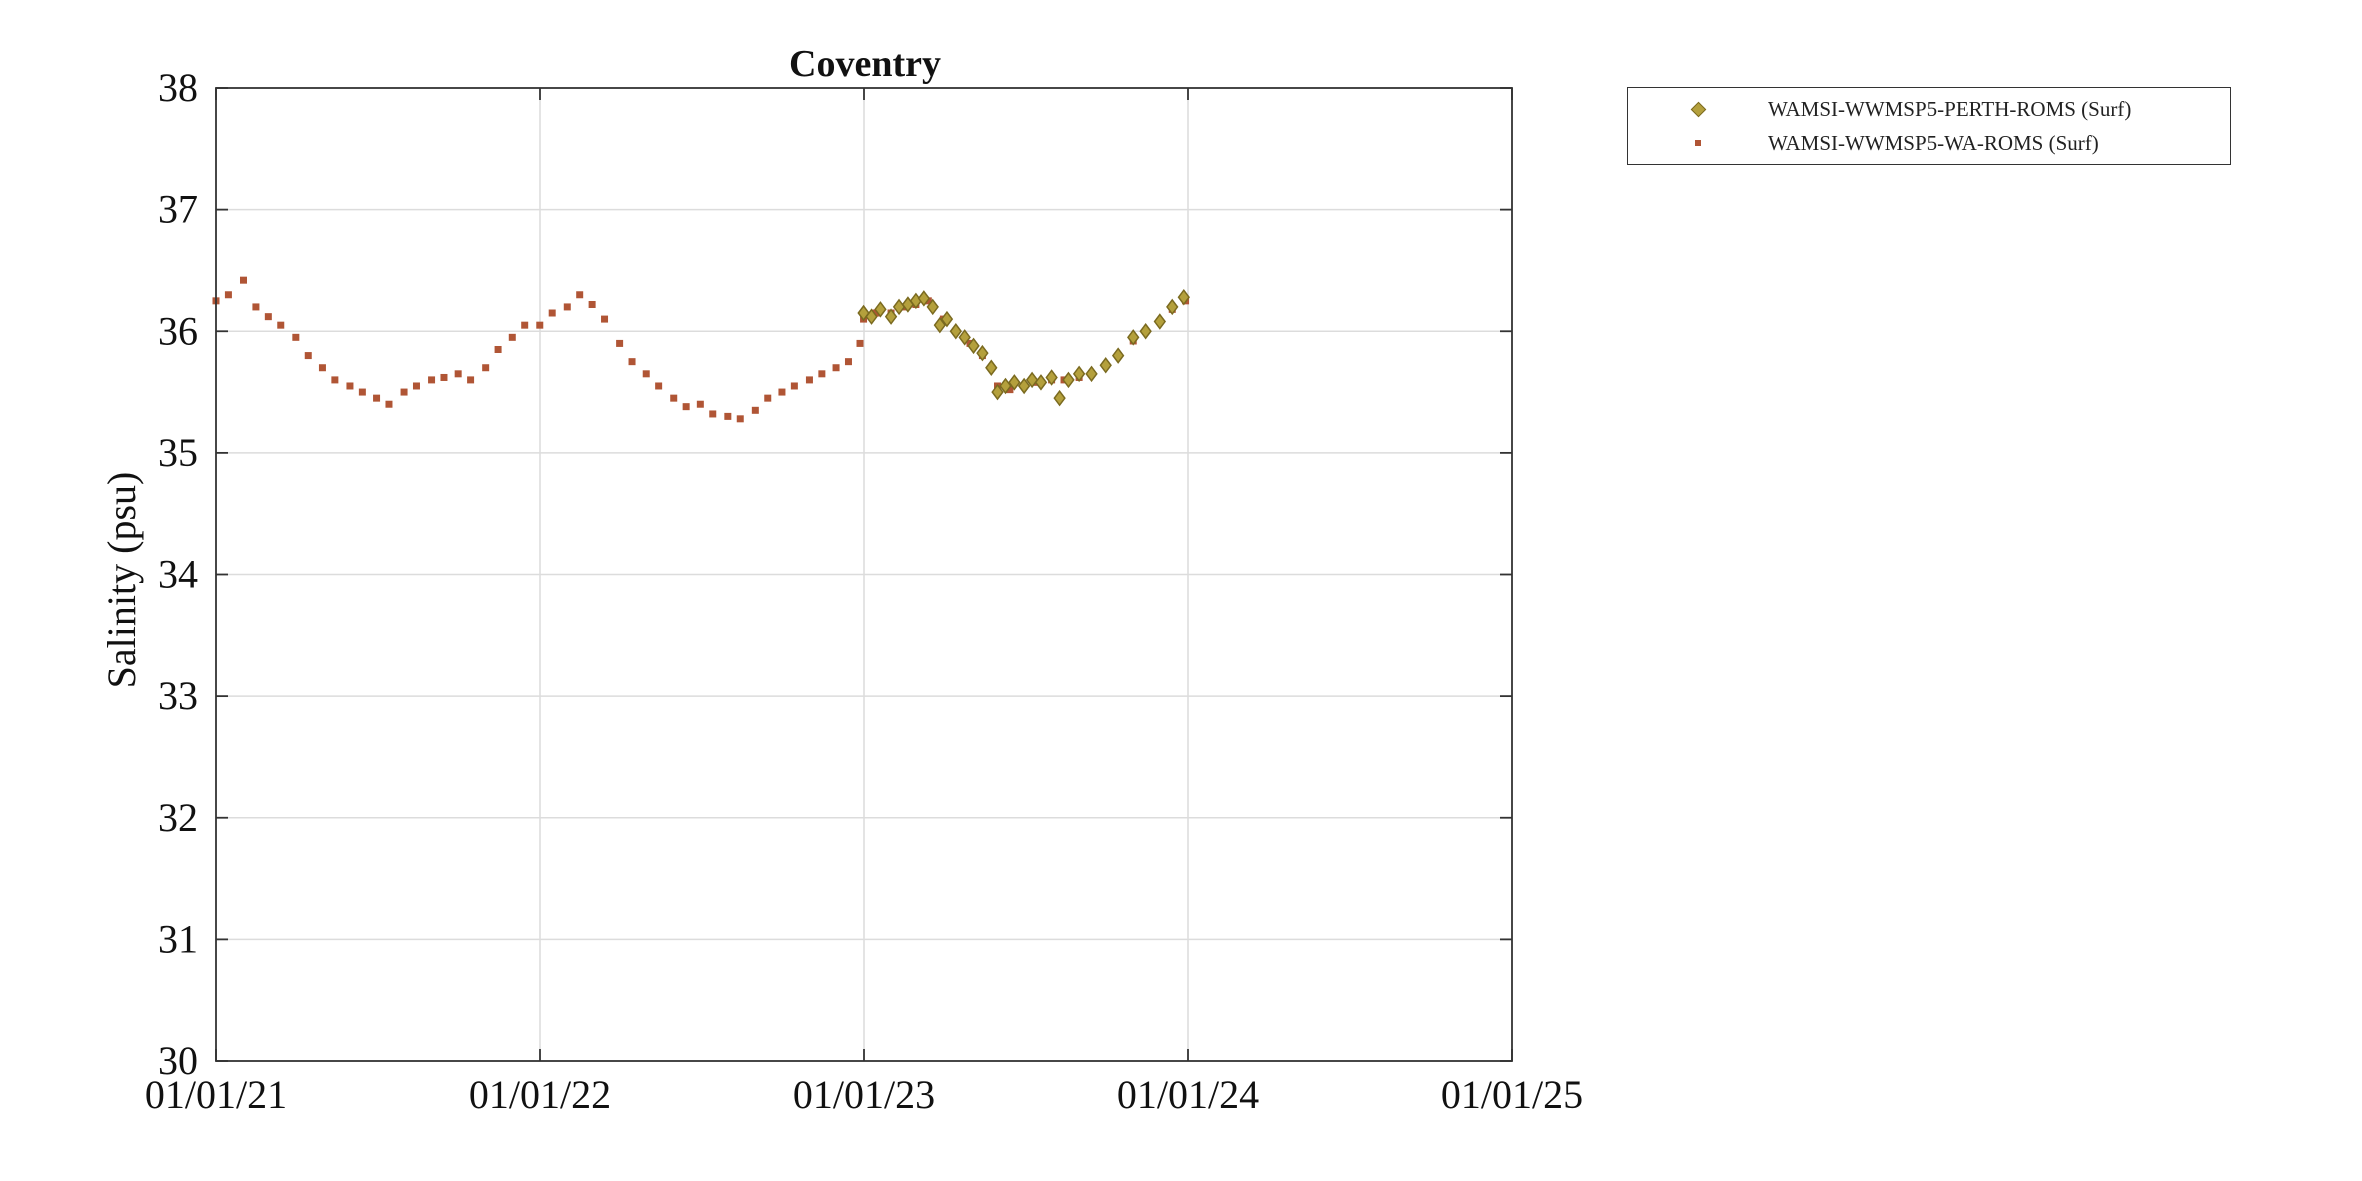  What do you see at coordinates (1698, 143) in the screenshot?
I see `square-marker-icon` at bounding box center [1698, 143].